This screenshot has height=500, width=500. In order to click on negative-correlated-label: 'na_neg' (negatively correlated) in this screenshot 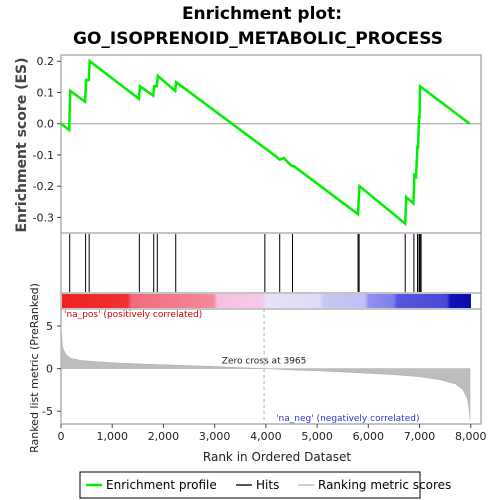, I will do `click(347, 419)`.